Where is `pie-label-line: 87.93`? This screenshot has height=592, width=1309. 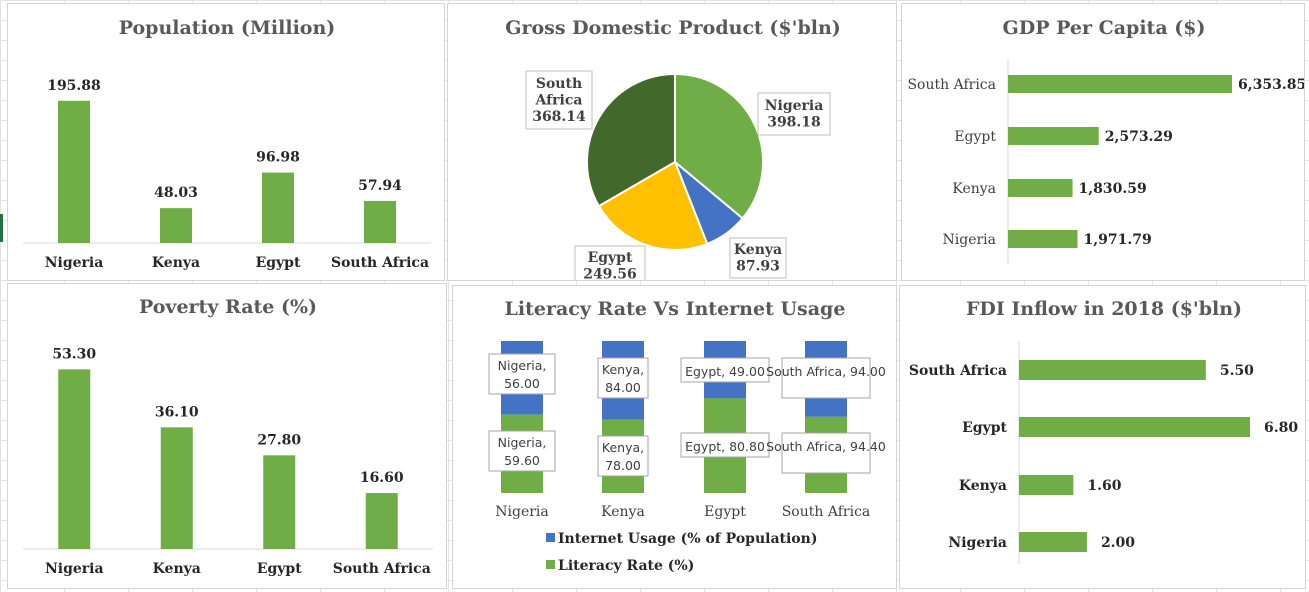
pie-label-line: 87.93 is located at coordinates (758, 267).